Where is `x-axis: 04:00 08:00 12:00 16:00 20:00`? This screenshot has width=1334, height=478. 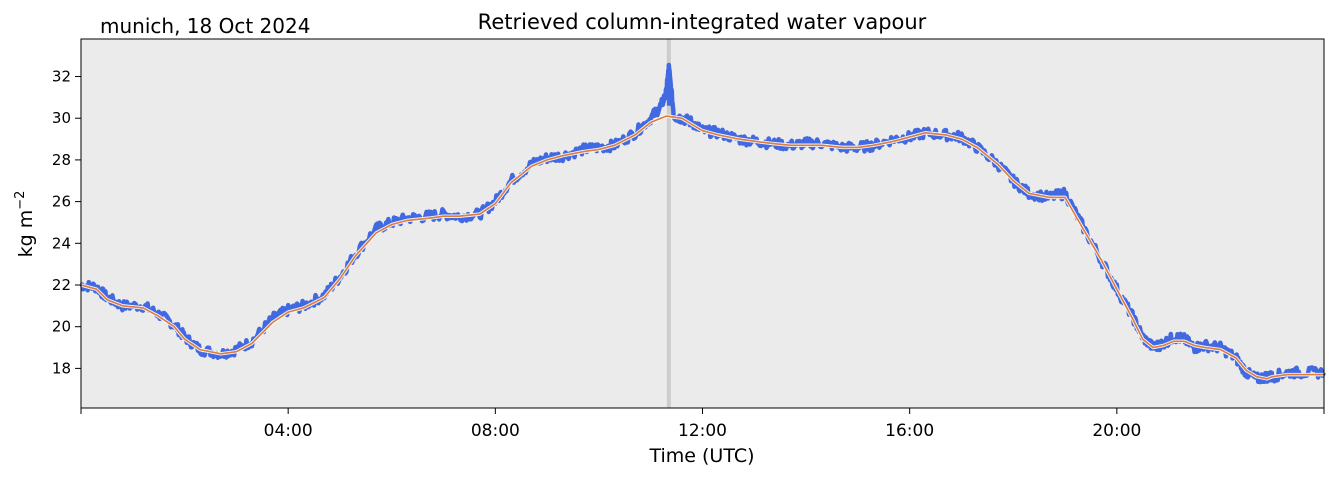 x-axis: 04:00 08:00 12:00 16:00 20:00 is located at coordinates (702, 424).